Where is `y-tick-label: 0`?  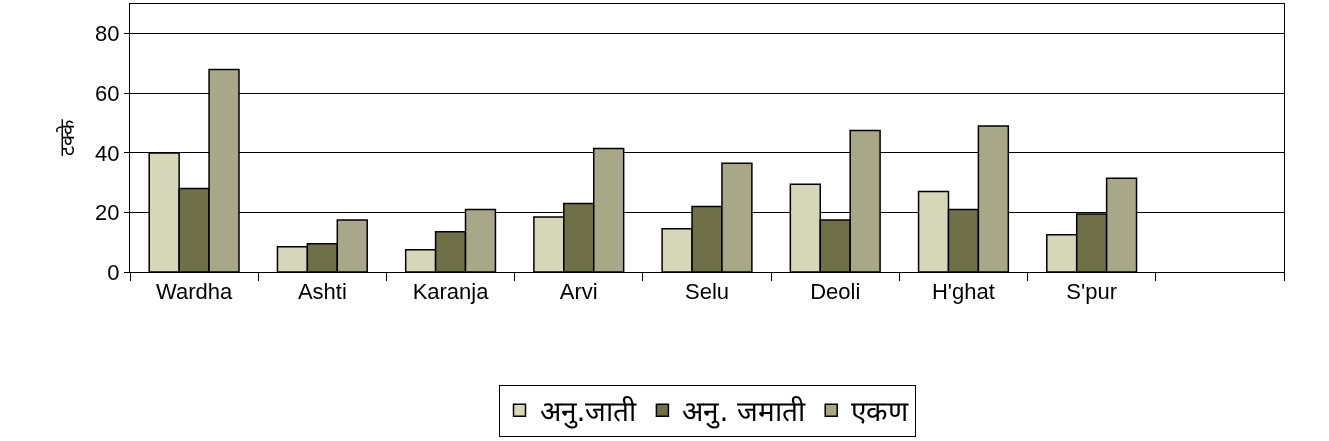 y-tick-label: 0 is located at coordinates (113, 272).